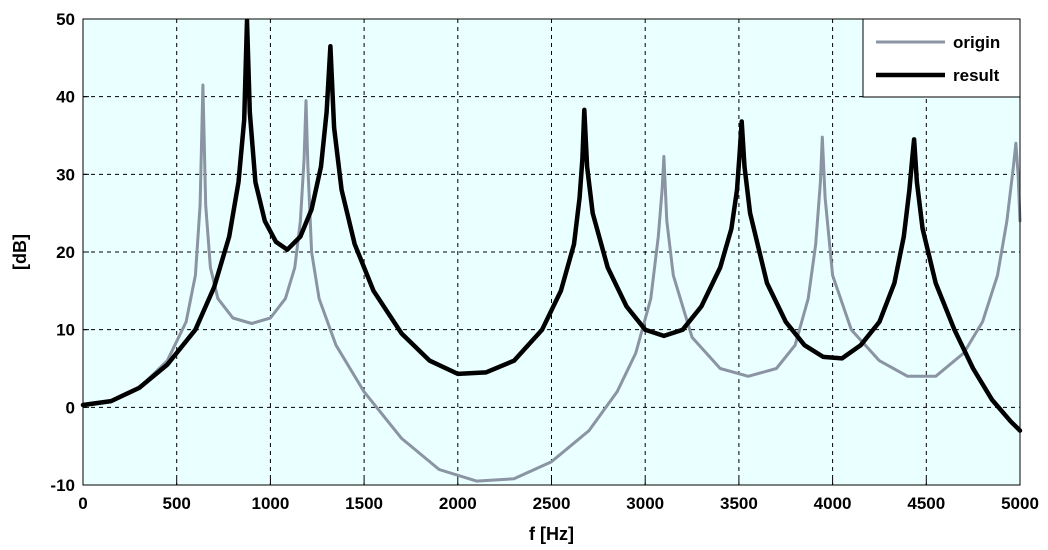 Image resolution: width=1048 pixels, height=550 pixels. I want to click on y-tick-label: 20, so click(65, 252).